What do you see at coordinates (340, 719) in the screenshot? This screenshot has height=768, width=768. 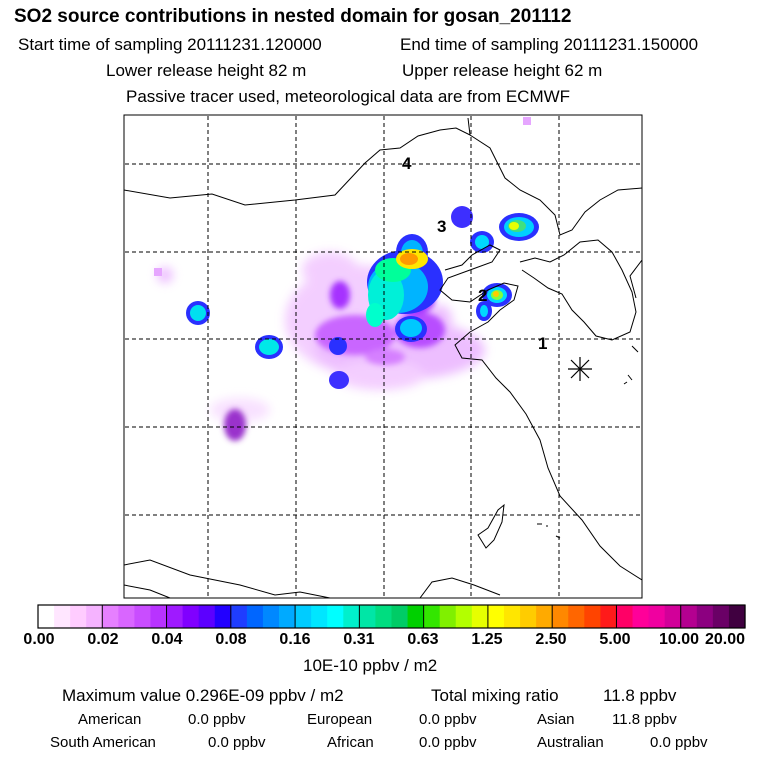 I see `region-name: European` at bounding box center [340, 719].